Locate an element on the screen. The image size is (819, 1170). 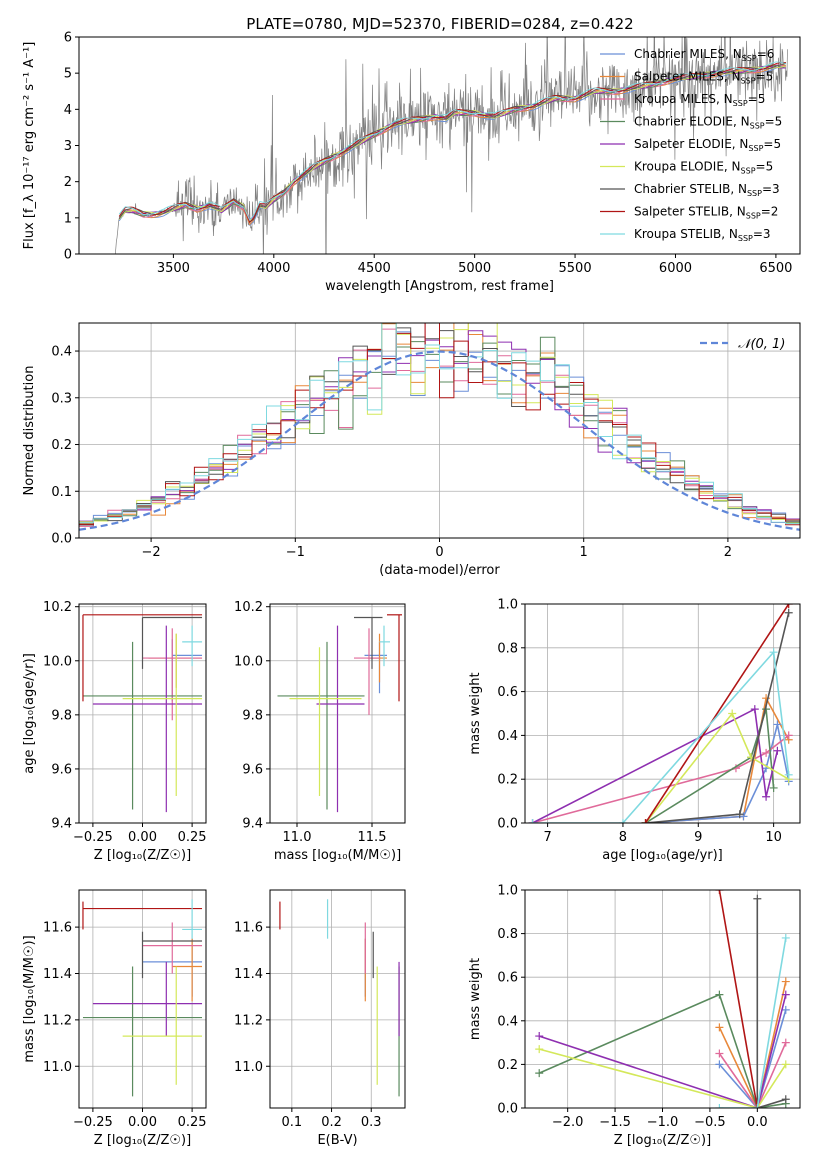
weight-line-chabrier-stelib is located at coordinates (771, 1003).